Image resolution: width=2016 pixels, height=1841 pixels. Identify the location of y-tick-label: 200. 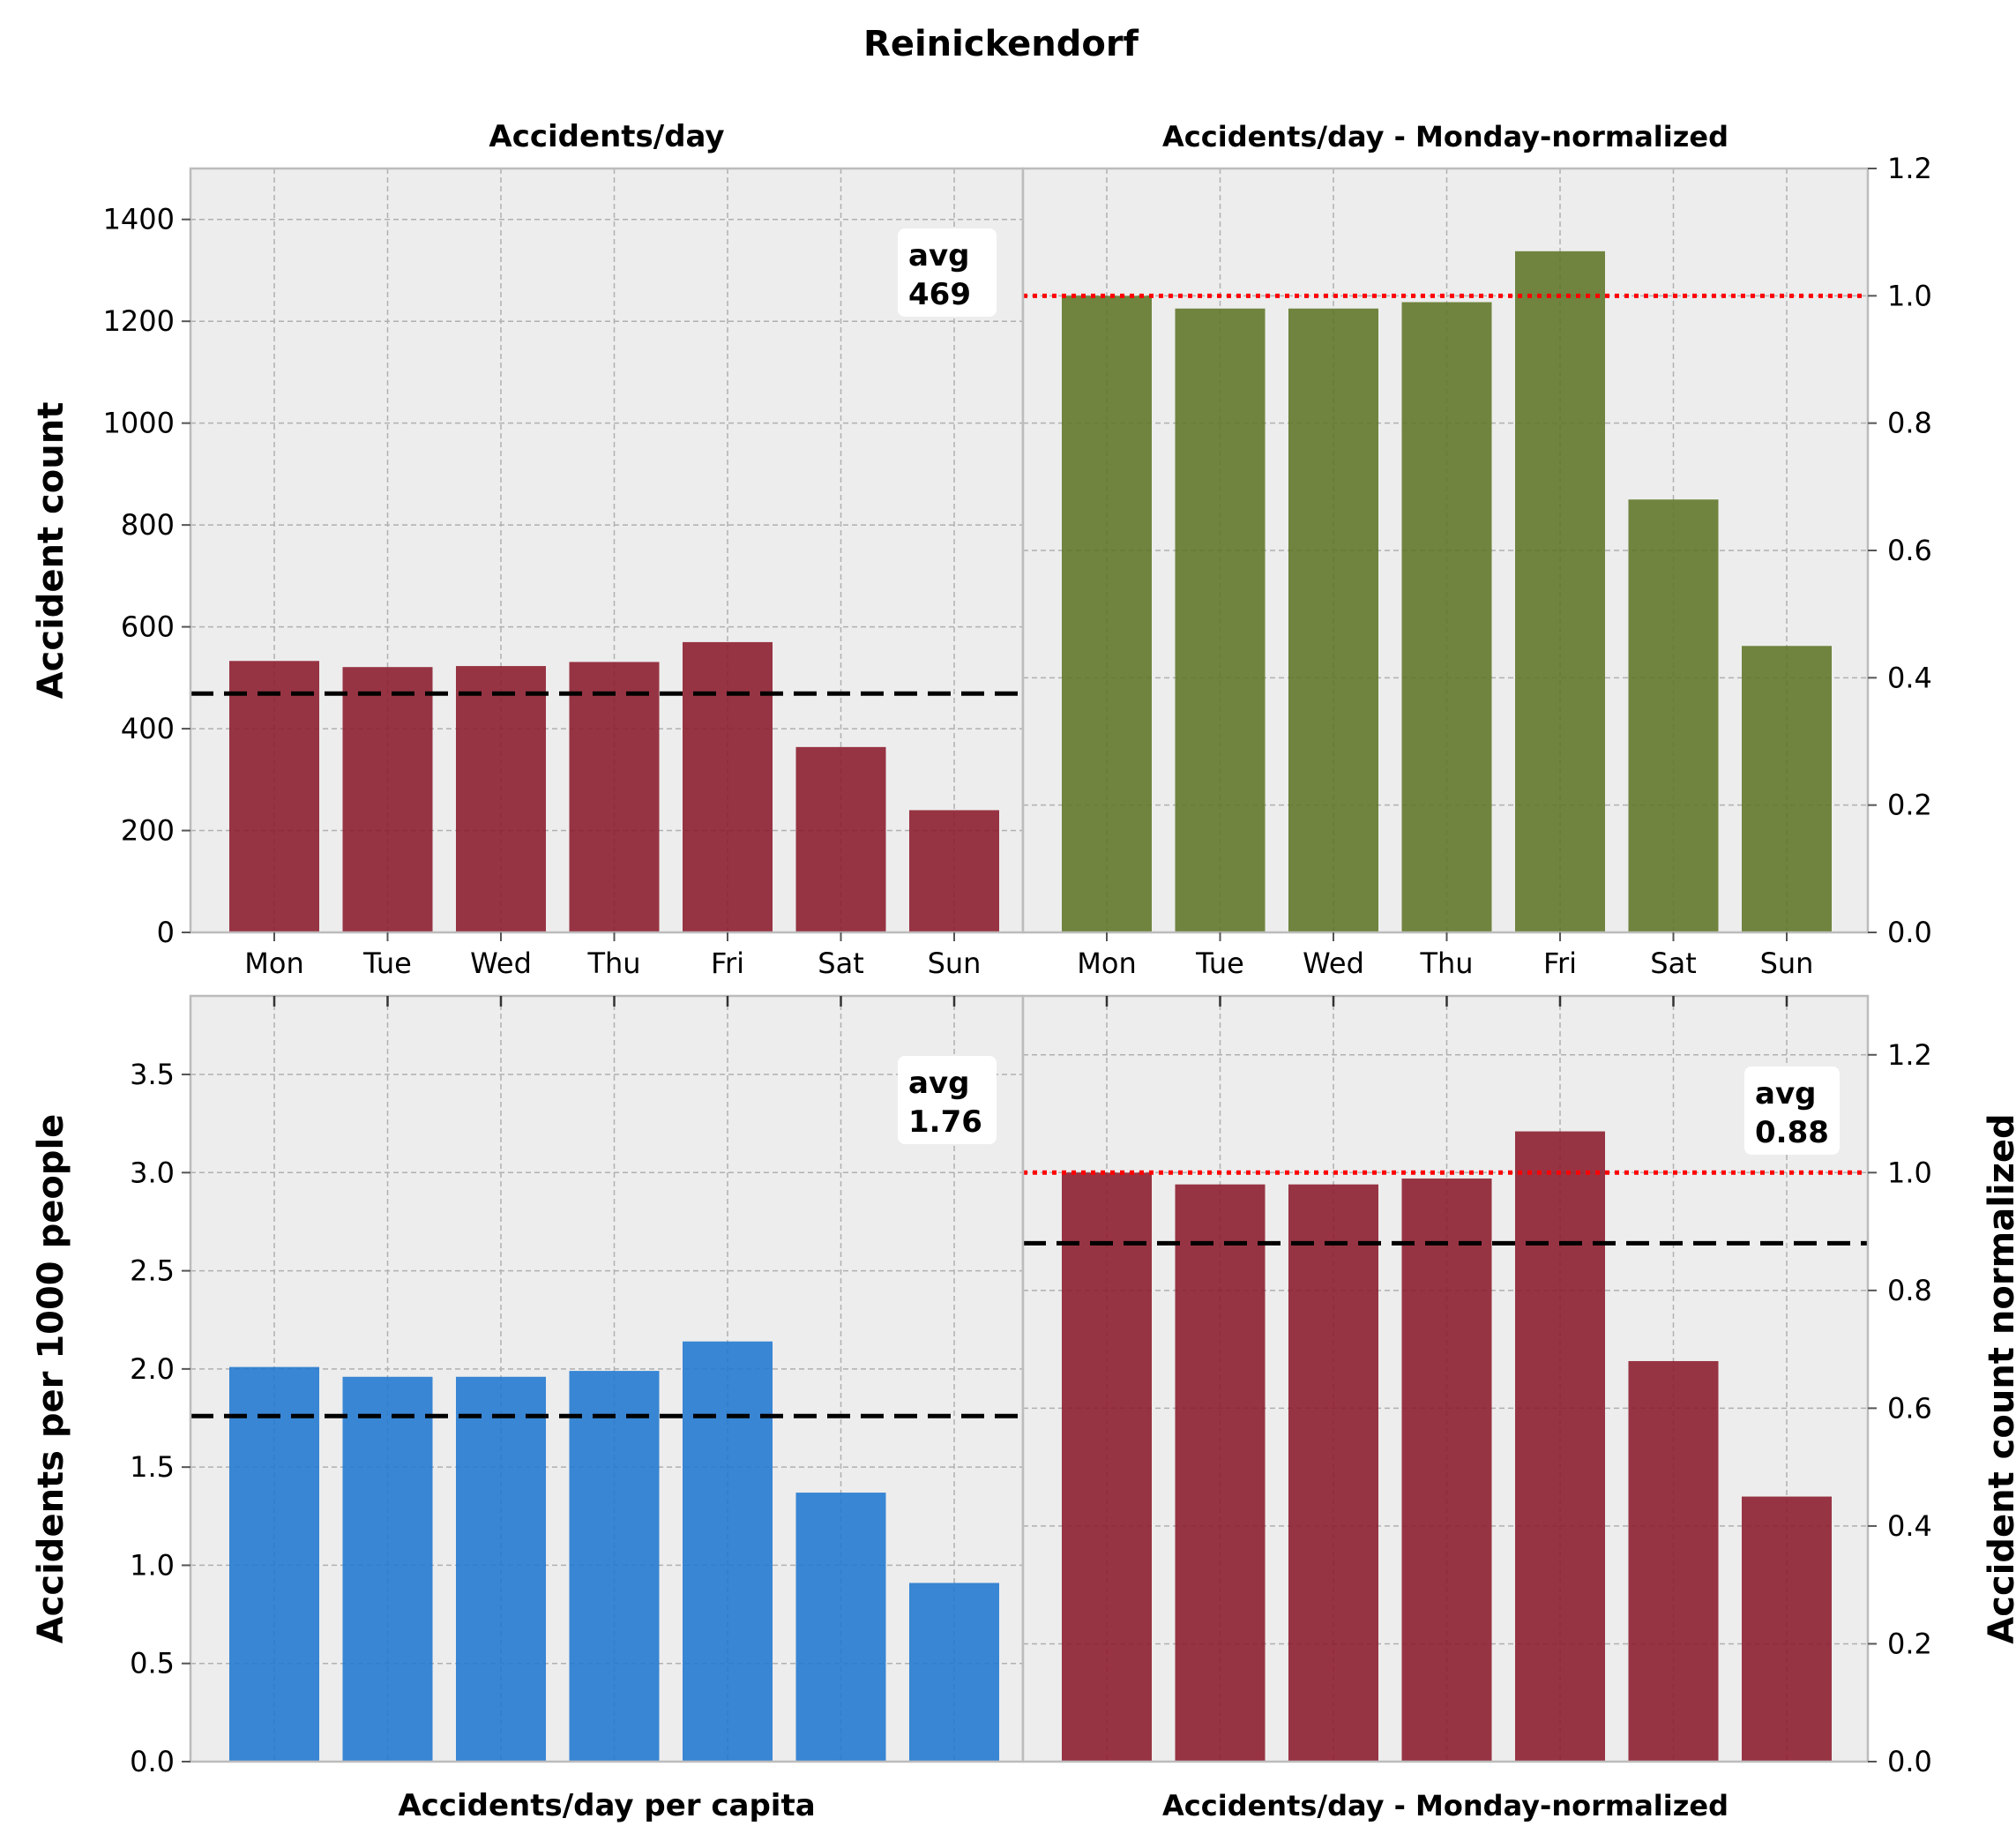
(148, 831).